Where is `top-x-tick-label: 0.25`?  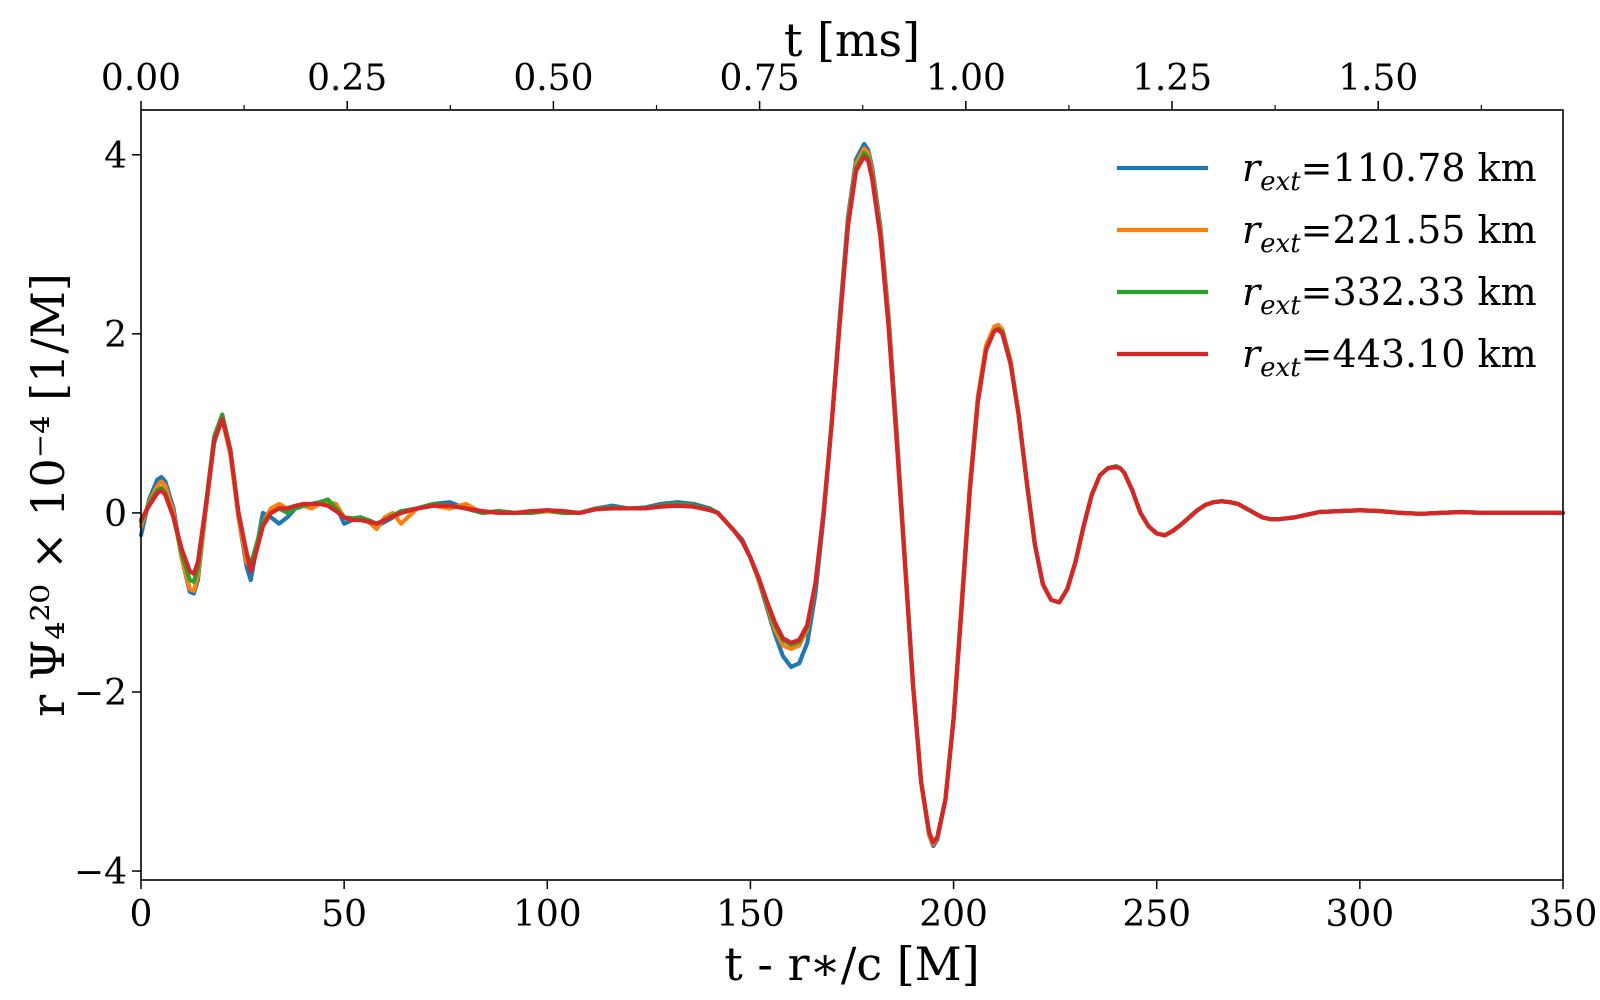 top-x-tick-label: 0.25 is located at coordinates (347, 78).